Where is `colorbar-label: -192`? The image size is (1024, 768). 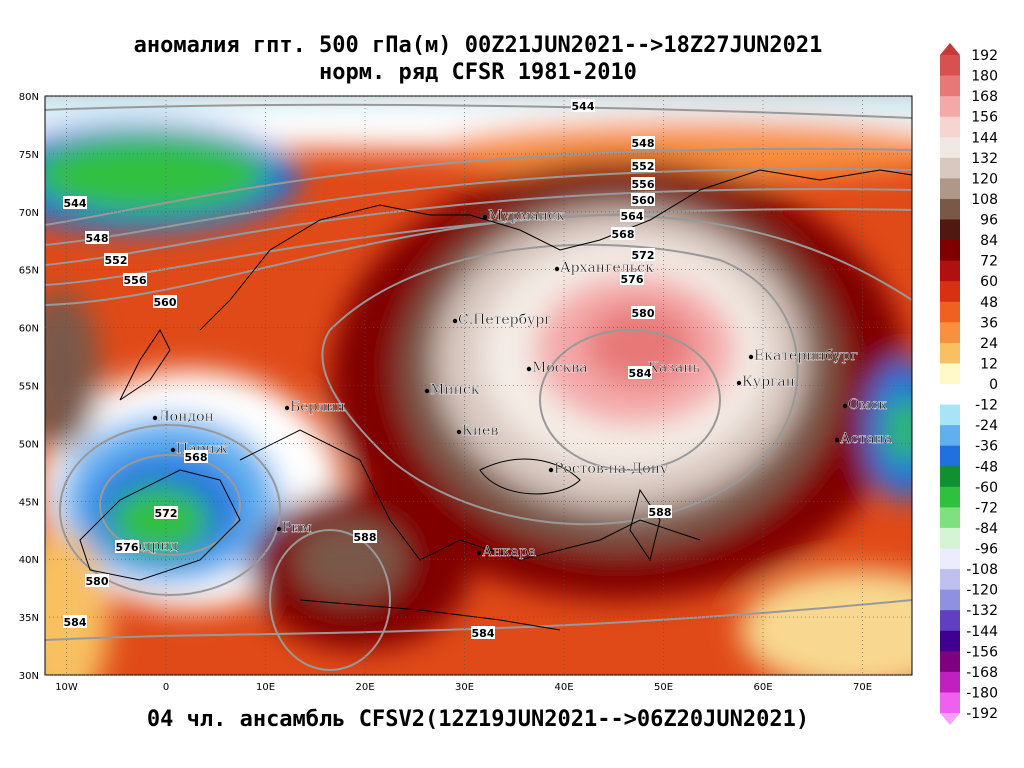
colorbar-label: -192 is located at coordinates (982, 714).